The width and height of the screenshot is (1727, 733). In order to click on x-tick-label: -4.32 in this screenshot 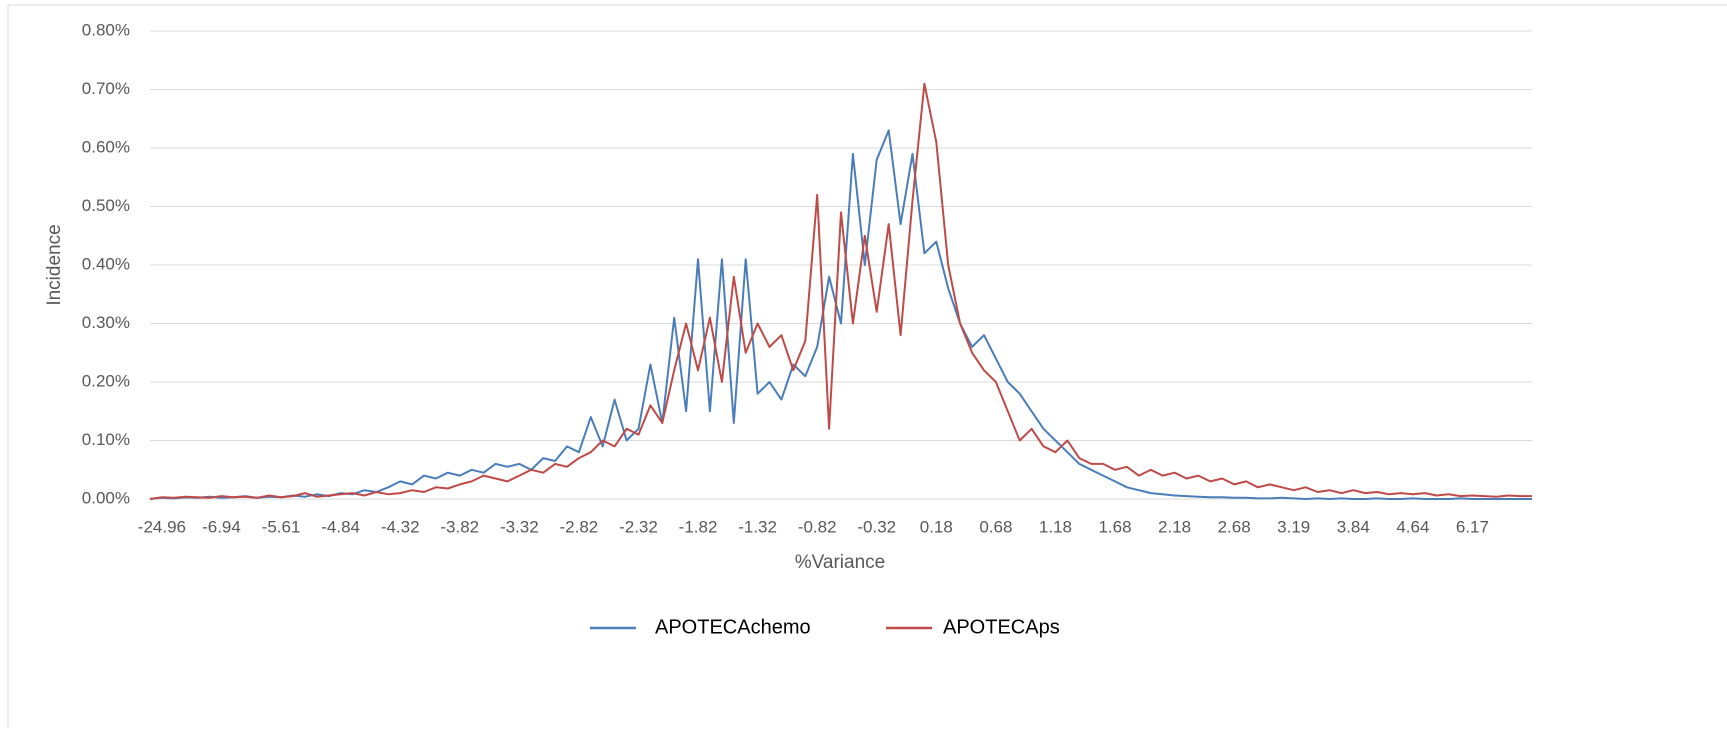, I will do `click(400, 526)`.